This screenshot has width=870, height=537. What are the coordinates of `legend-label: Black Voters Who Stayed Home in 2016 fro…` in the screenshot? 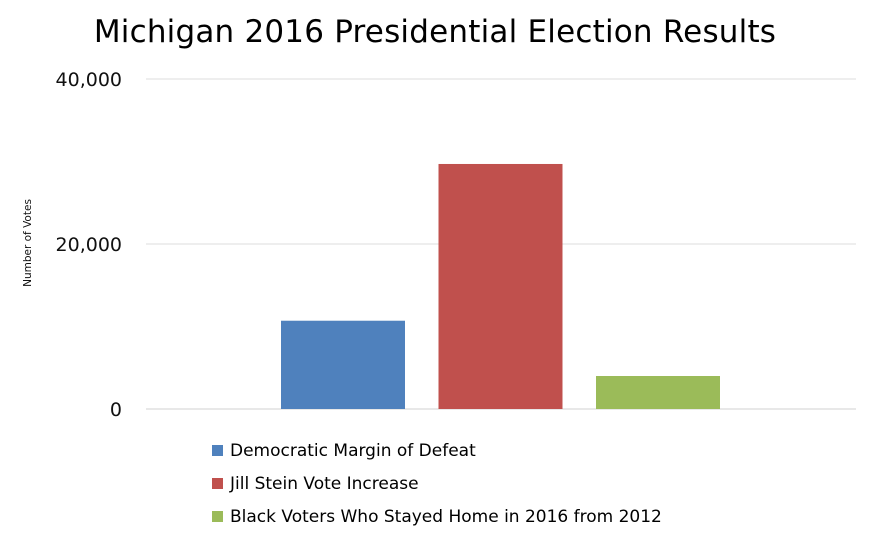 It's located at (446, 516).